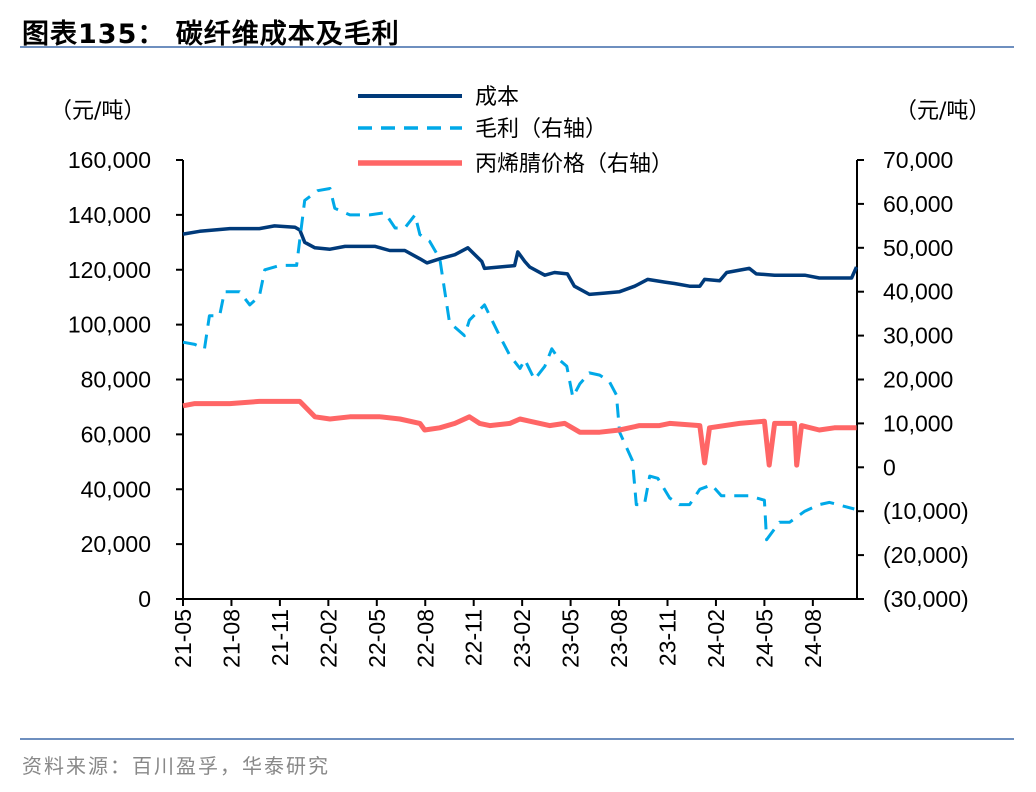 The width and height of the screenshot is (1036, 792). What do you see at coordinates (571, 638) in the screenshot?
I see `x-tick-label: 23-05` at bounding box center [571, 638].